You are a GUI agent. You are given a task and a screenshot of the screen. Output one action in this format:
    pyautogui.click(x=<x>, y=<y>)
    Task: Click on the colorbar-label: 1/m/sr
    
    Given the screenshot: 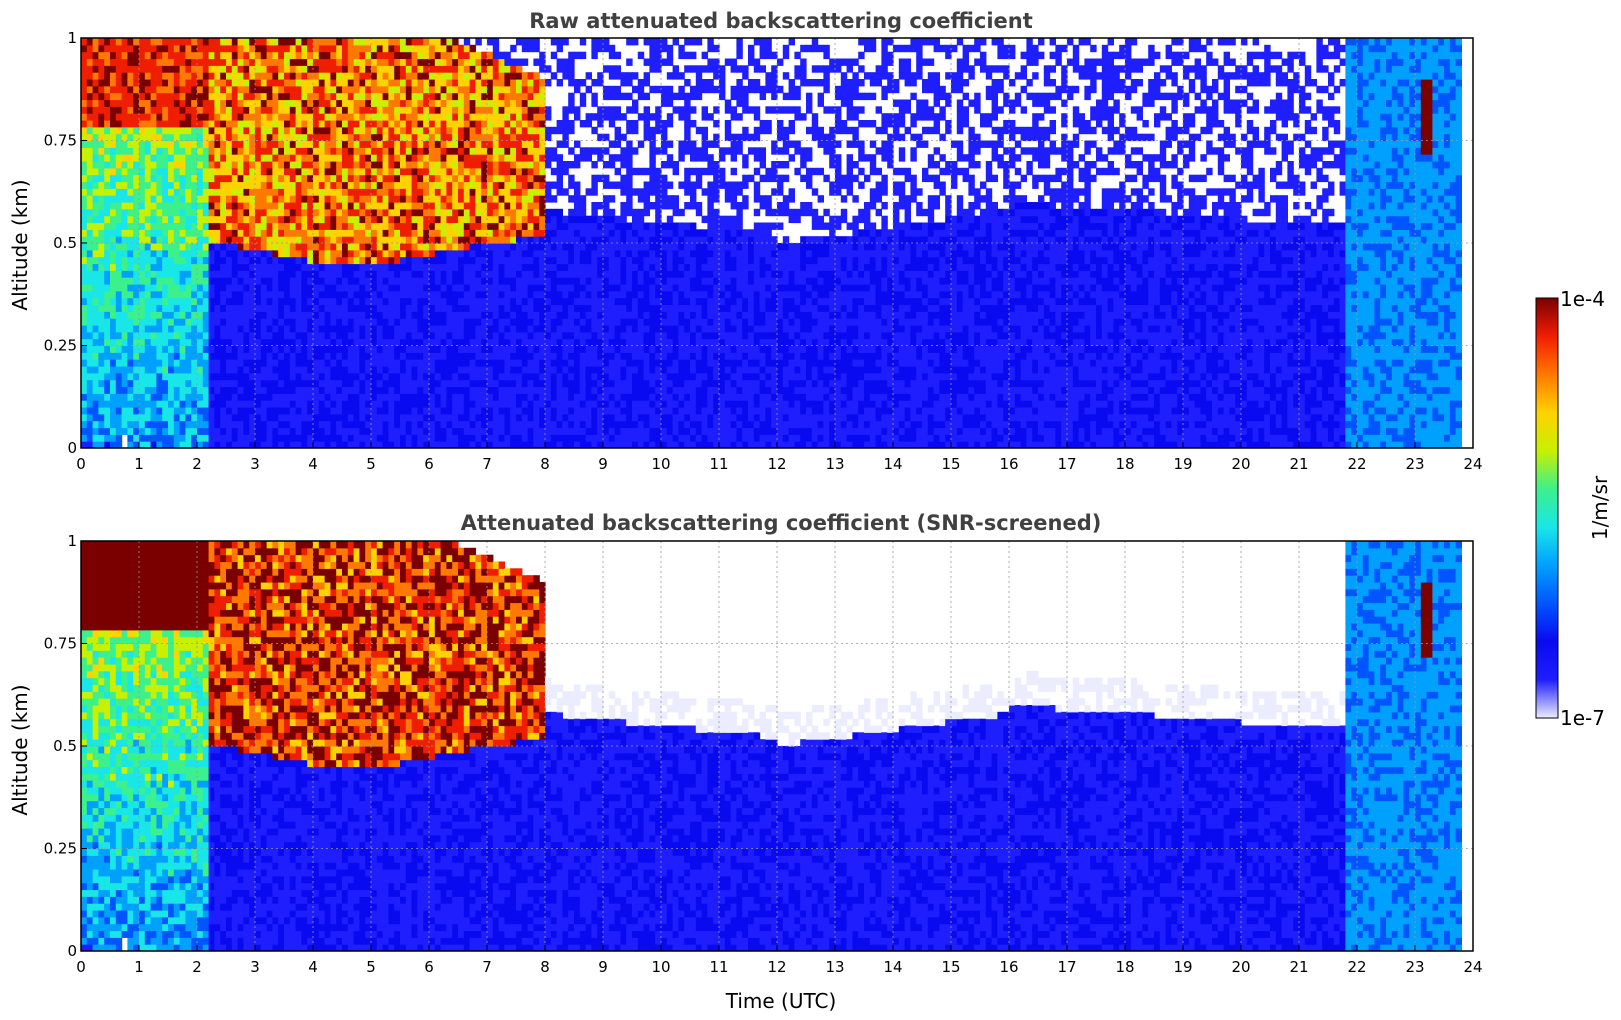 What is the action you would take?
    pyautogui.click(x=1600, y=507)
    